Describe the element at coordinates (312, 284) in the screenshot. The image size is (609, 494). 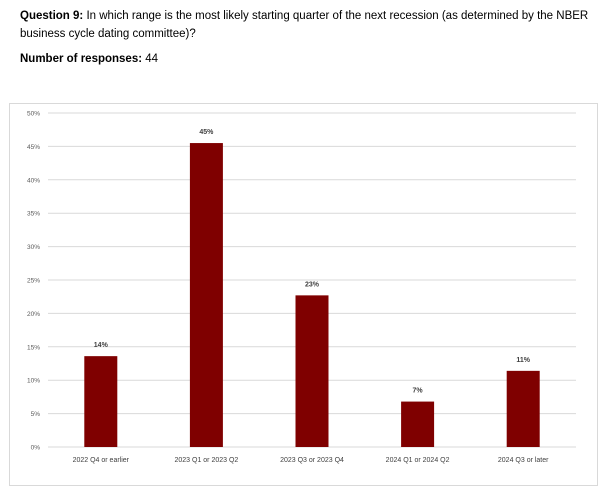
I see `data-label: 23%` at that location.